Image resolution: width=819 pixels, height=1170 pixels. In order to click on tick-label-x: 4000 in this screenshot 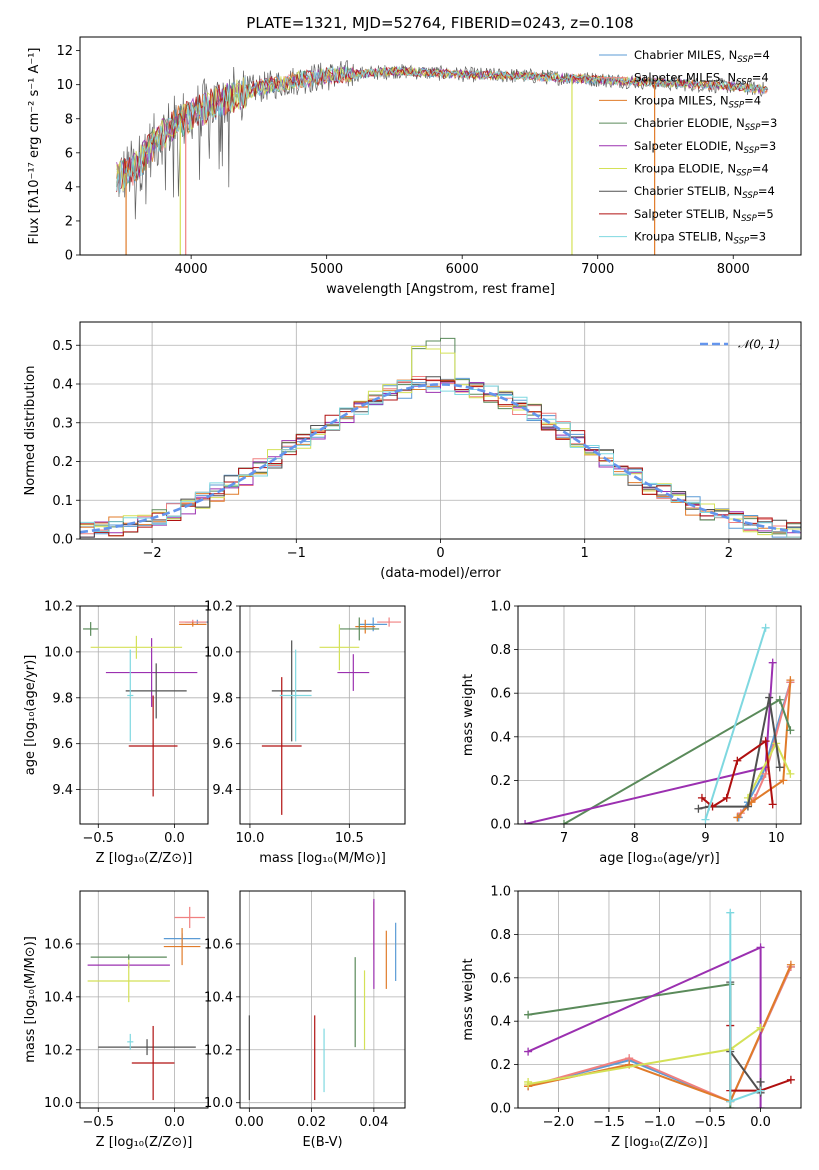, I will do `click(191, 269)`.